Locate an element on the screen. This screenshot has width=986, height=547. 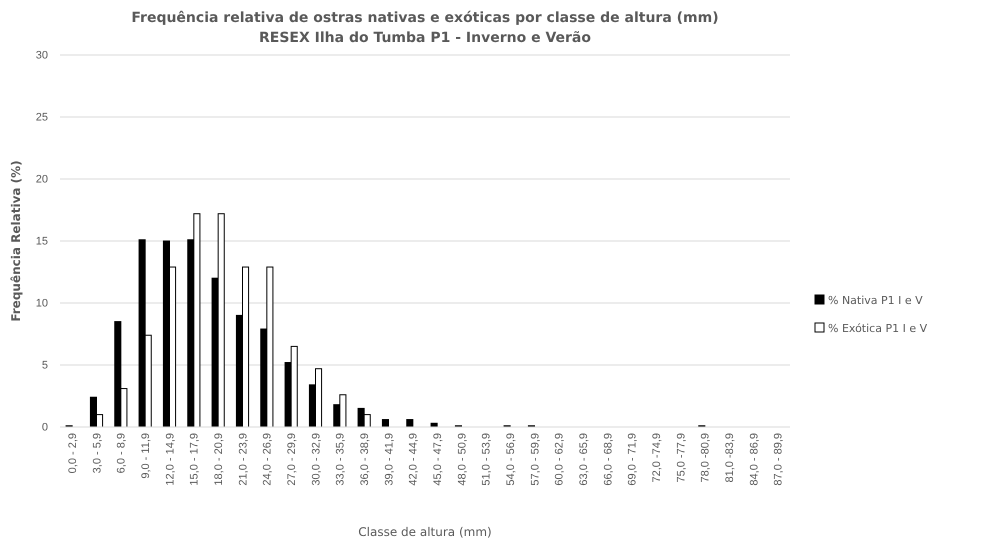
x-tick-label: 51,0 - 53,9 is located at coordinates (486, 459).